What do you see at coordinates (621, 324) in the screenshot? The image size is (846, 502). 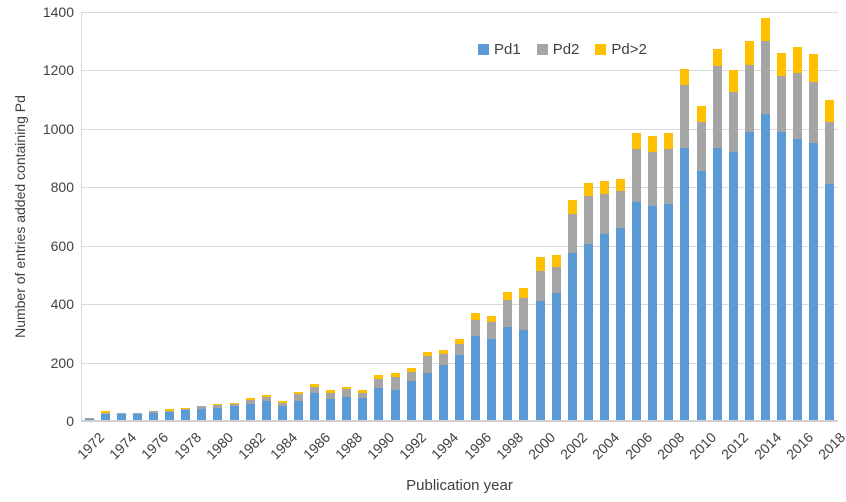 I see `bar-segment-pd1-2005` at bounding box center [621, 324].